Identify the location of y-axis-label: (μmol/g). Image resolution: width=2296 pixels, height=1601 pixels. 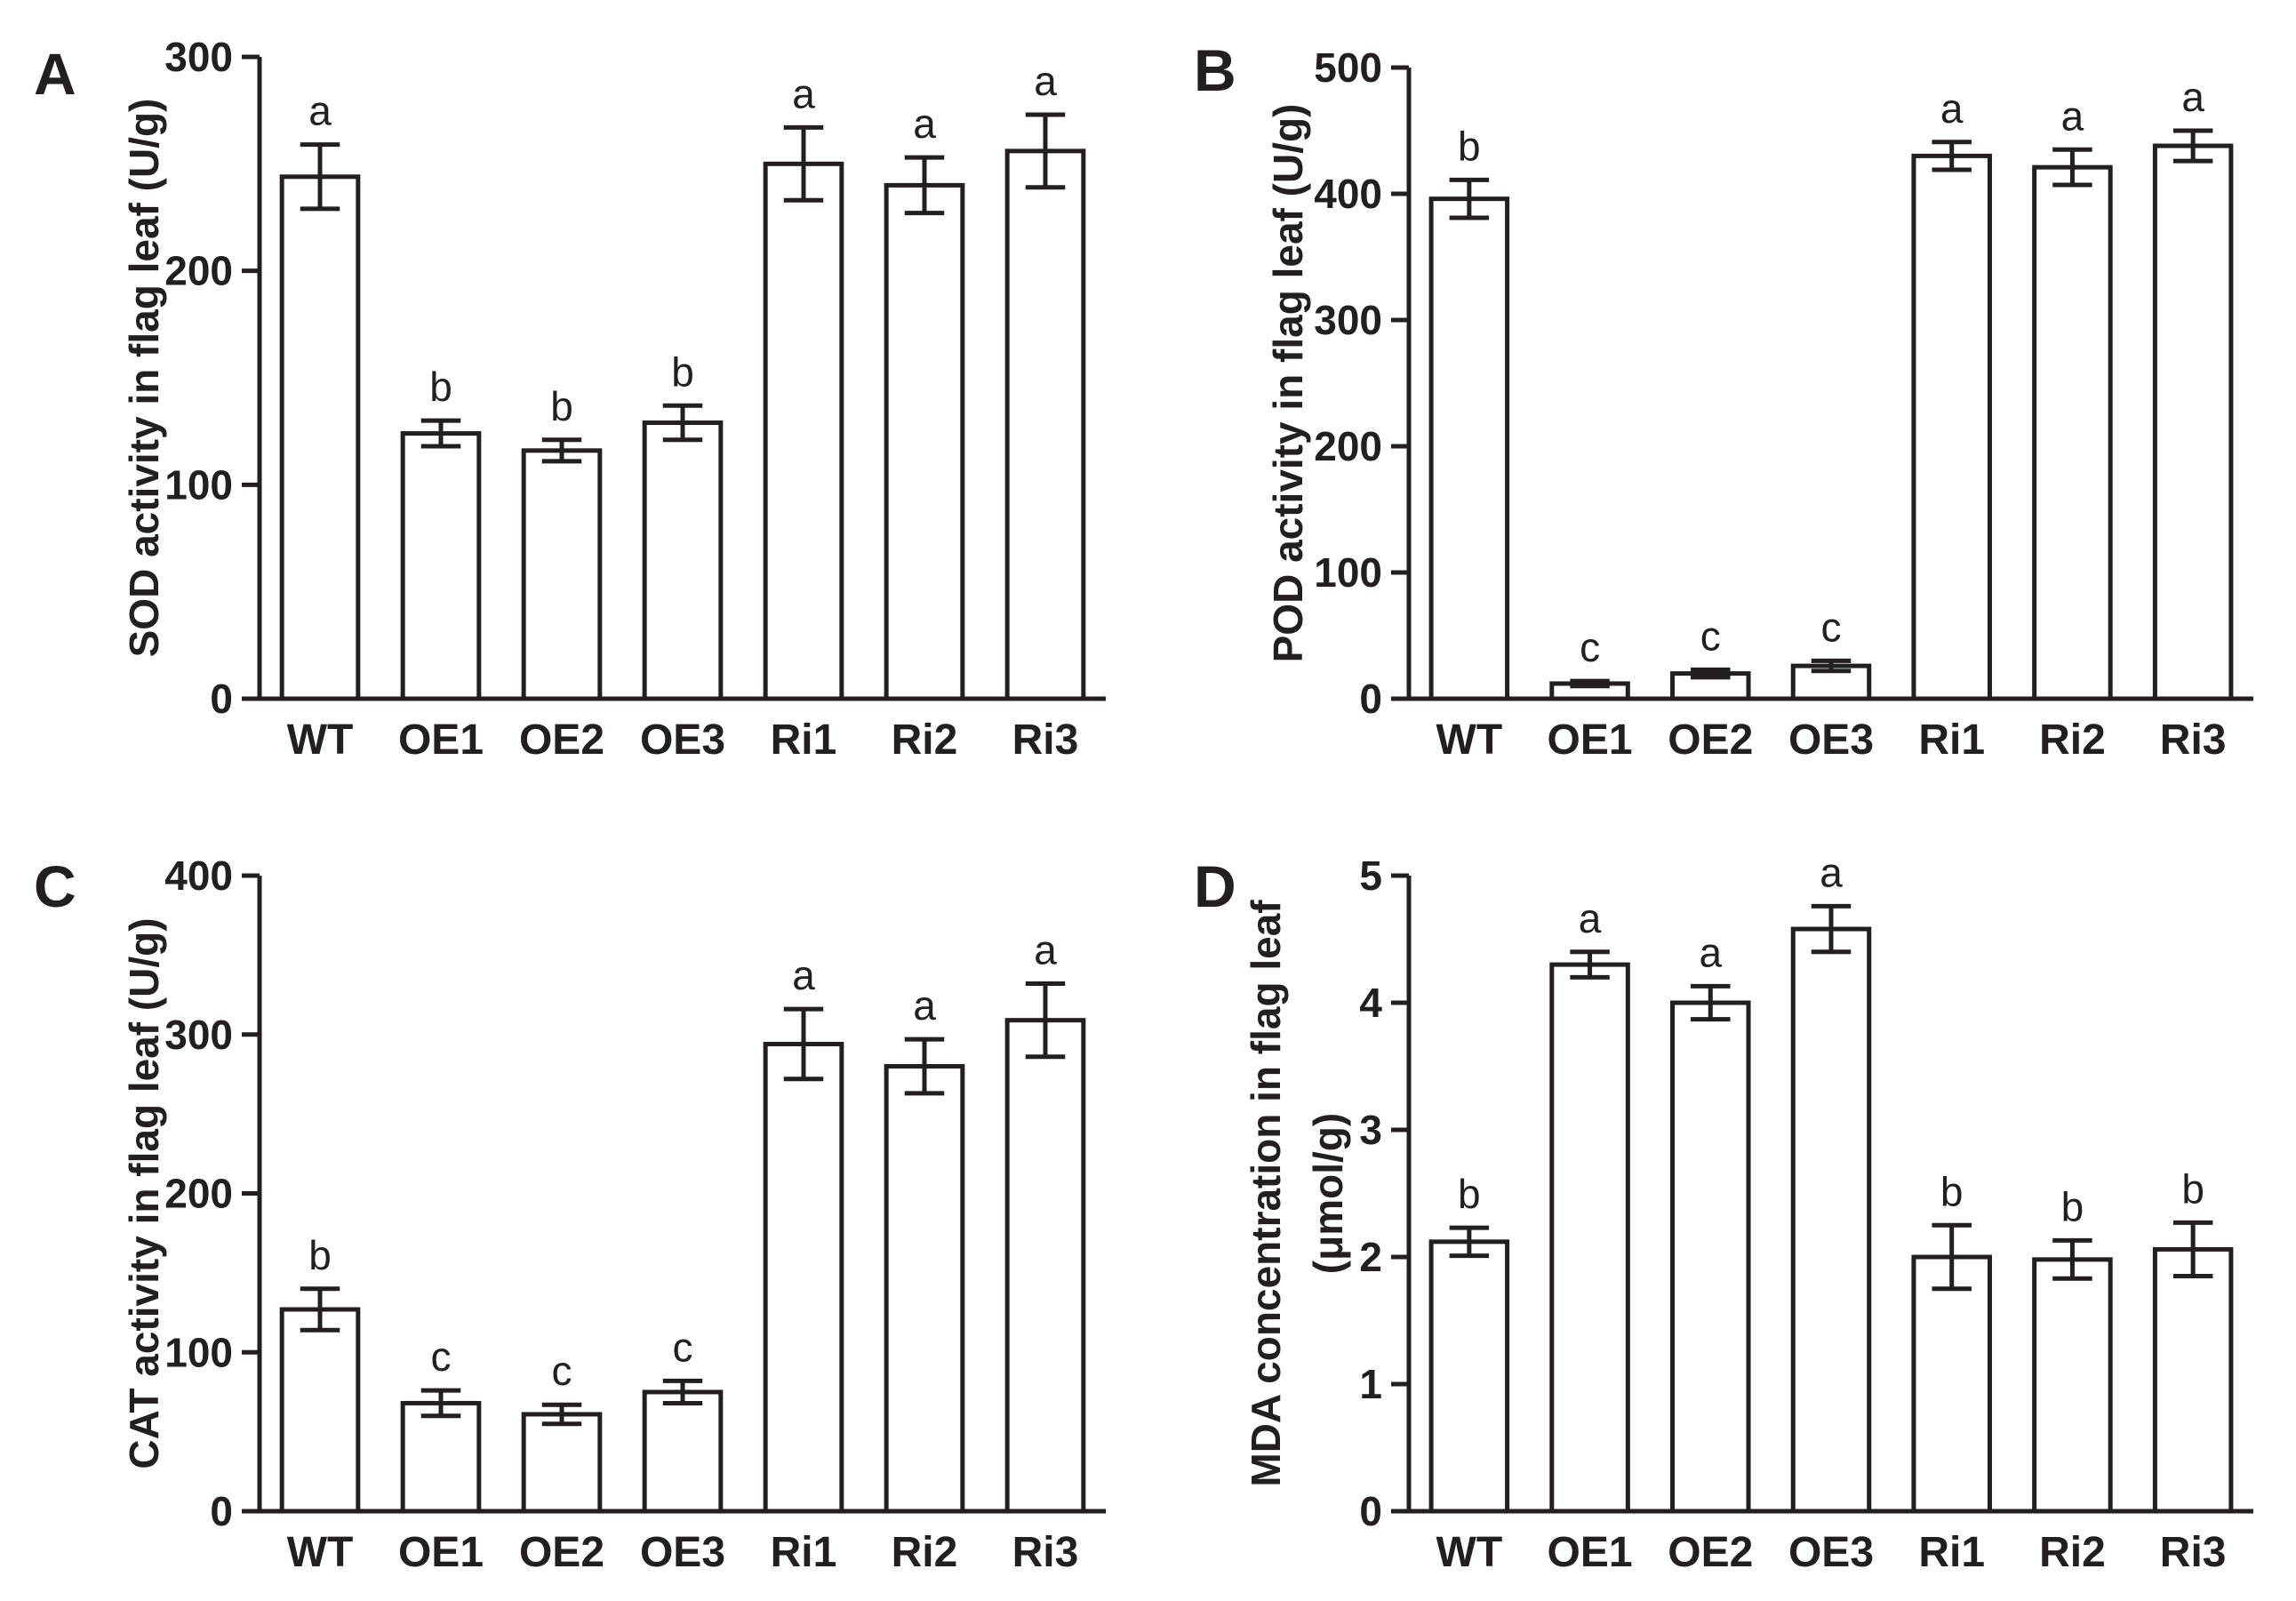
(1328, 1193).